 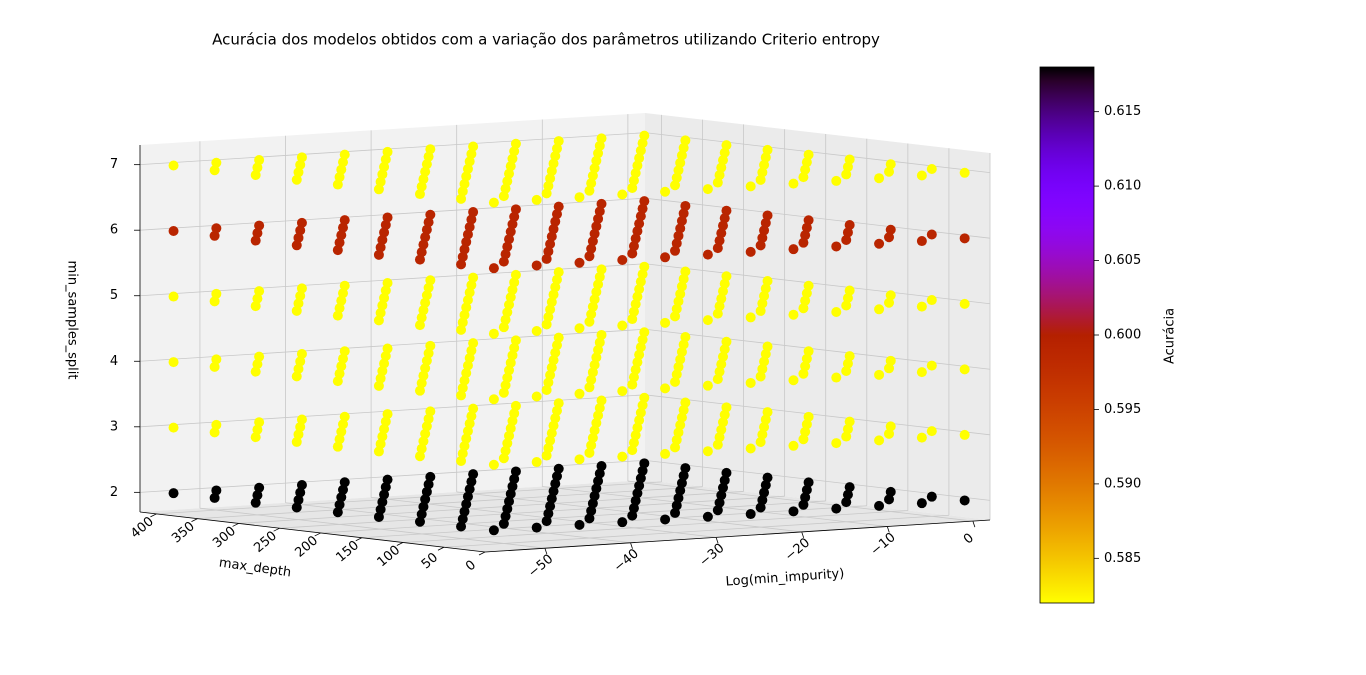 What do you see at coordinates (430, 561) in the screenshot?
I see `y-tick-label: 50` at bounding box center [430, 561].